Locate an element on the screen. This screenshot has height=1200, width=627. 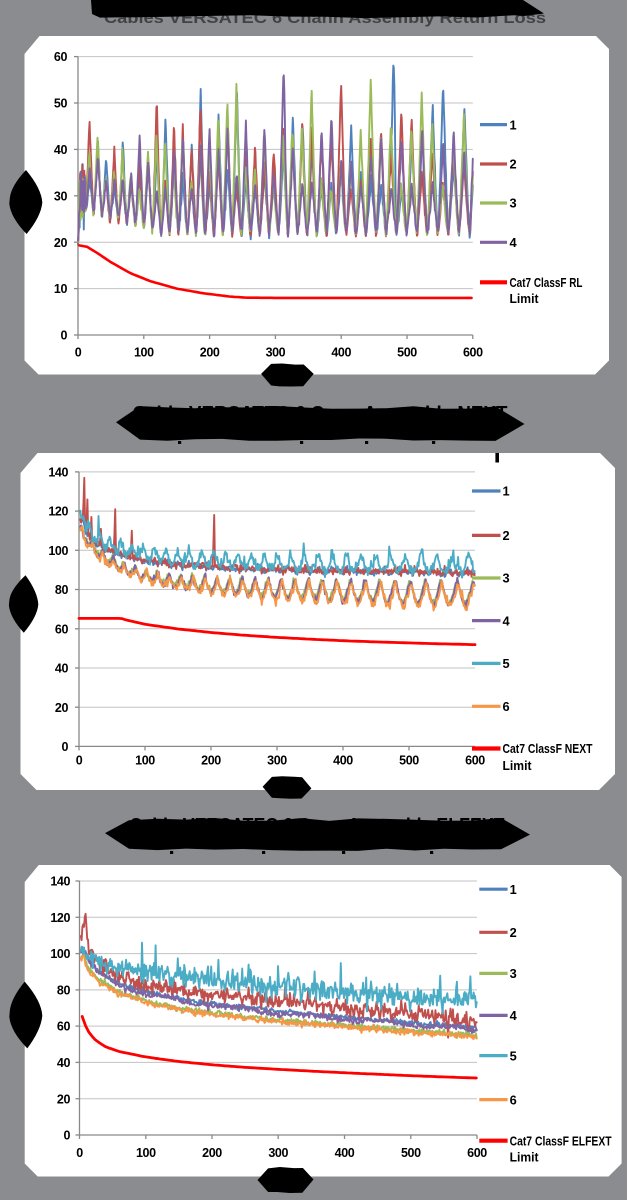
svg-text: 50 is located at coordinates (61, 104).